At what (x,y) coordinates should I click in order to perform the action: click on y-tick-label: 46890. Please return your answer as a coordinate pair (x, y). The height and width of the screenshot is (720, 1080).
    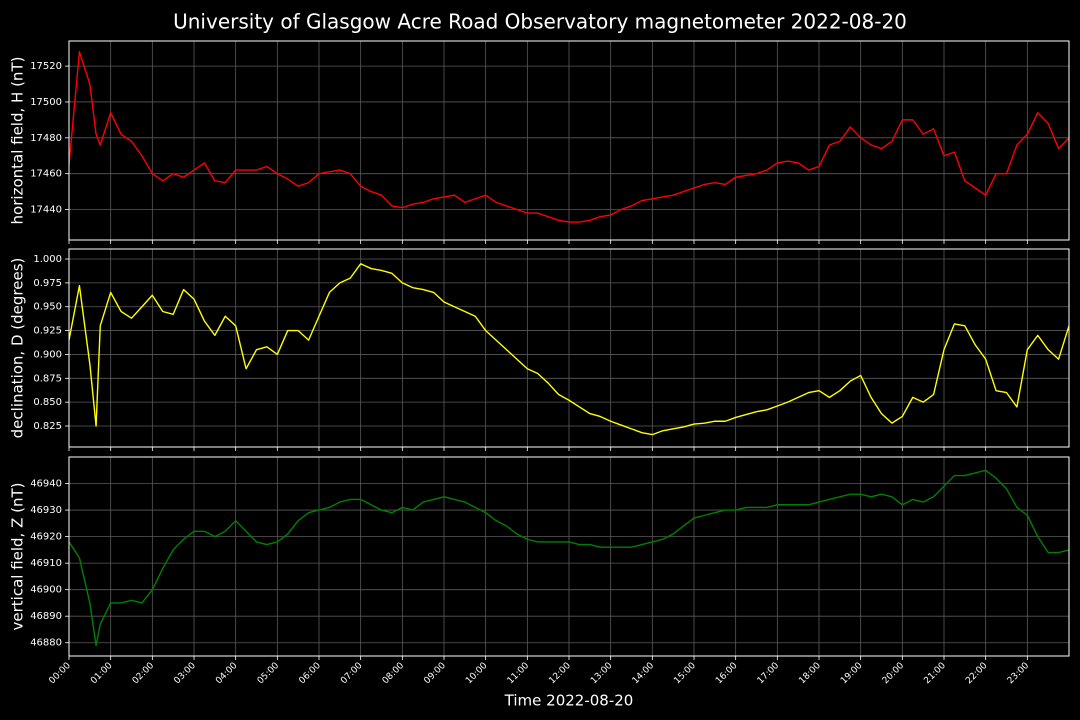
    Looking at the image, I should click on (46, 616).